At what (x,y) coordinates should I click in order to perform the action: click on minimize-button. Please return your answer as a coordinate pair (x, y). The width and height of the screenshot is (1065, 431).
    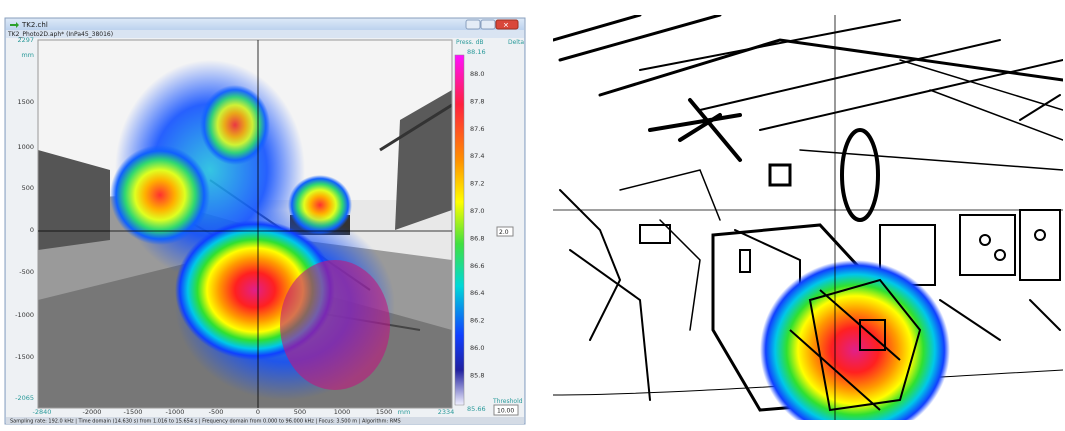
    Looking at the image, I should click on (473, 24).